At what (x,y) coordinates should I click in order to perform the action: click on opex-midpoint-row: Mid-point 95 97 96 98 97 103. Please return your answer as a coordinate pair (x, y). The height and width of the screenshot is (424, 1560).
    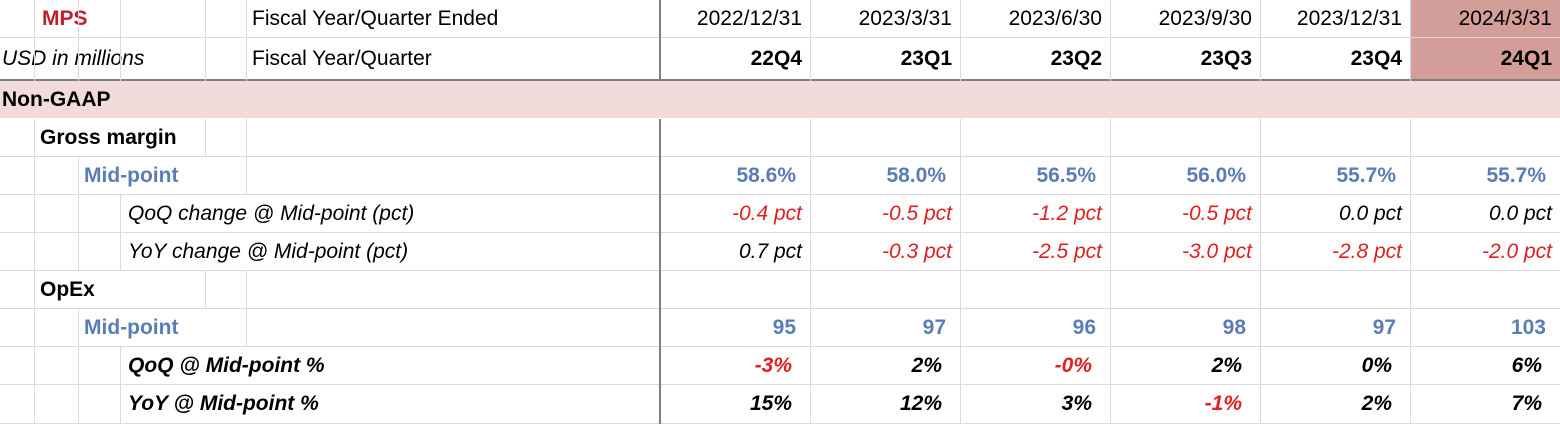
    Looking at the image, I should click on (780, 328).